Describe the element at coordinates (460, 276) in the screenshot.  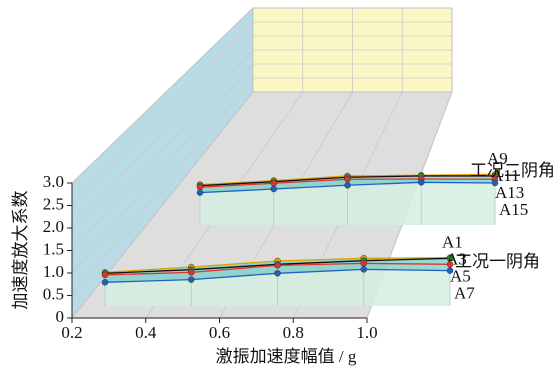
I see `series-label: A5` at that location.